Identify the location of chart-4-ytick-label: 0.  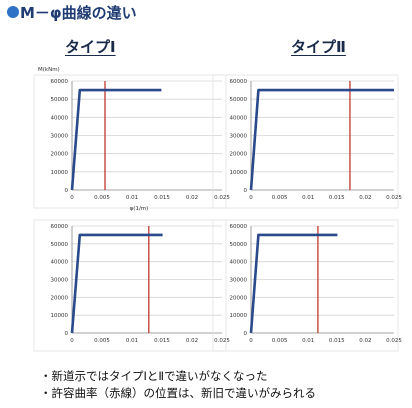
(246, 334).